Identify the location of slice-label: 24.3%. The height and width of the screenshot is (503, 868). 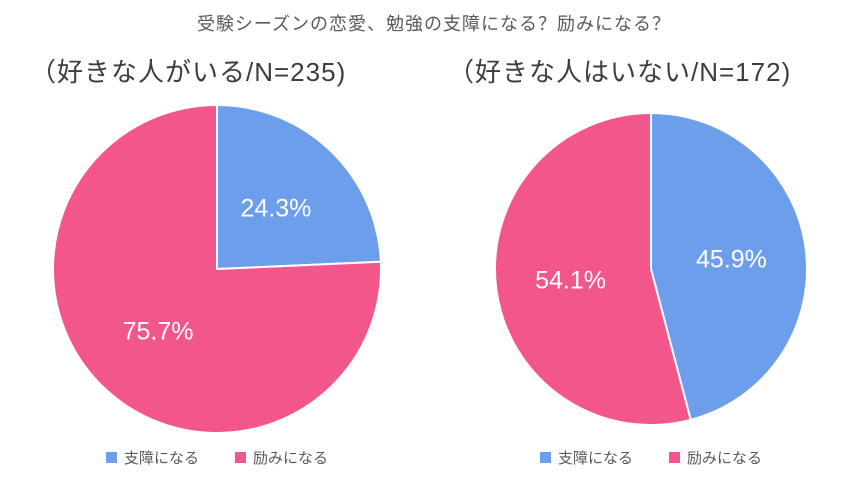
(276, 208).